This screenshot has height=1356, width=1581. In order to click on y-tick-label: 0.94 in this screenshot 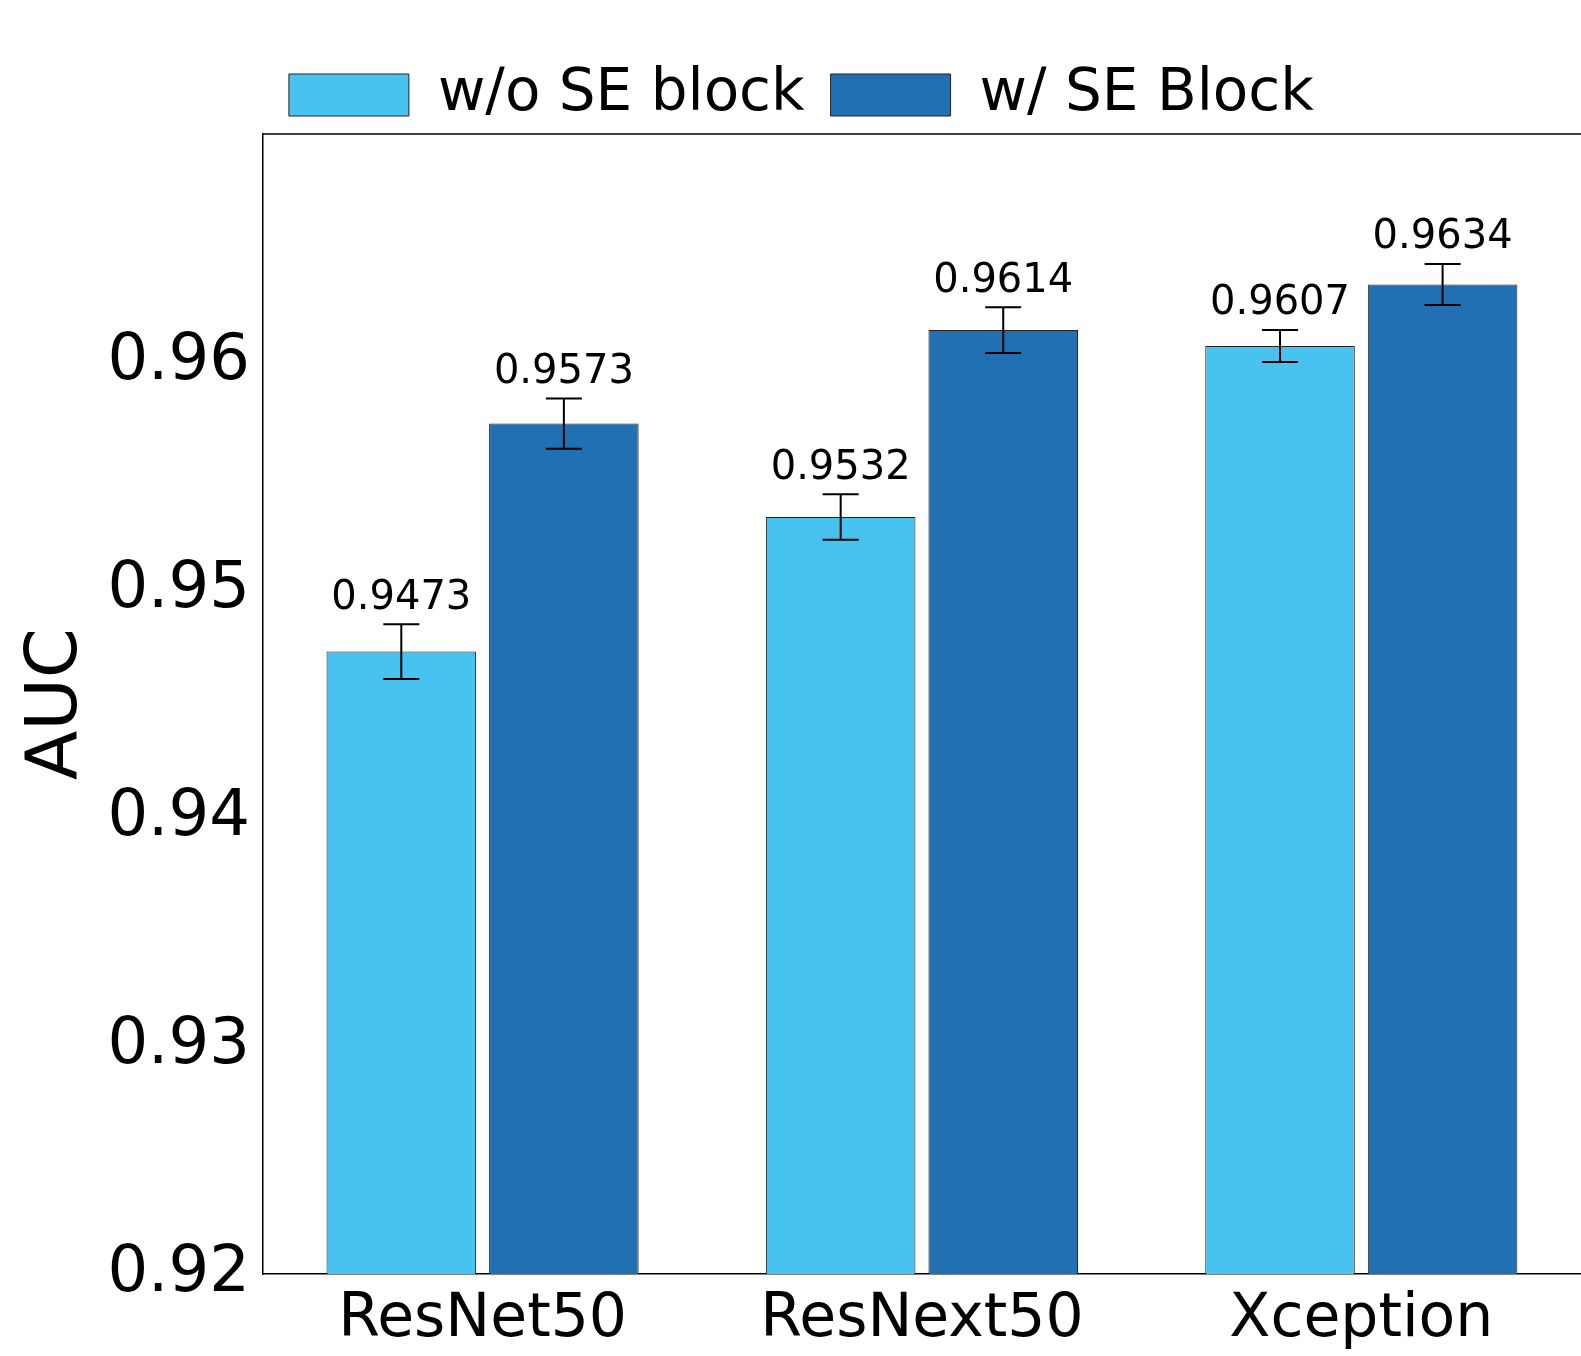, I will do `click(178, 812)`.